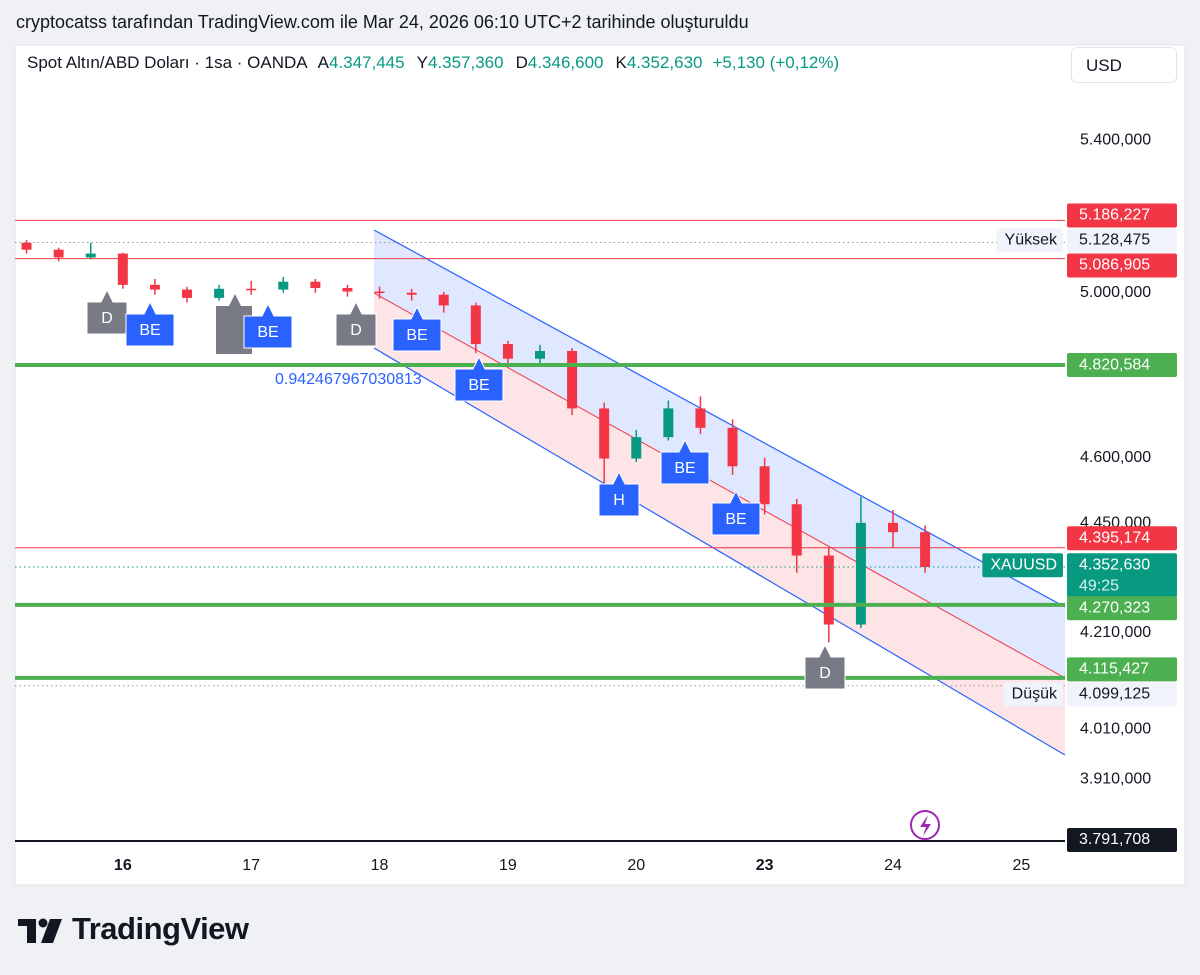  Describe the element at coordinates (1114, 564) in the screenshot. I see `price-label: 4.352,630` at that location.